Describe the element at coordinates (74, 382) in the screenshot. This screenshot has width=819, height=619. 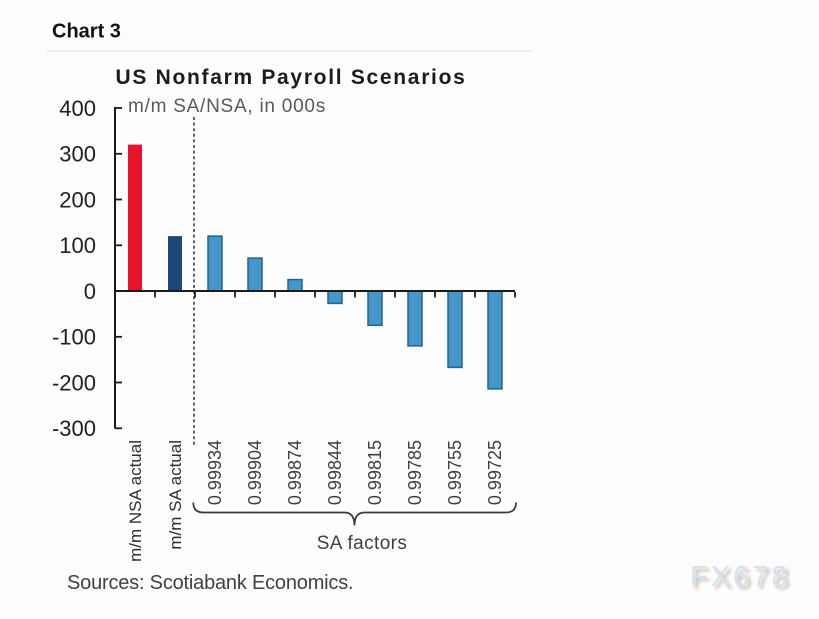
I see `svg-text: -200` at that location.